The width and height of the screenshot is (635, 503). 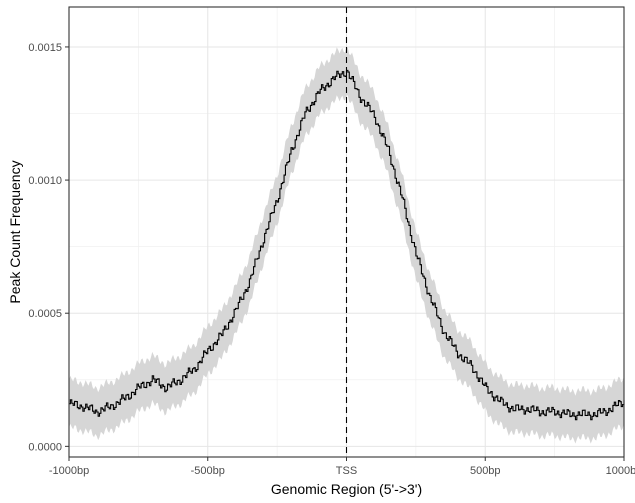 I want to click on y-axis-ticks: 0.0000 0.0005 0.0010 0.0015, so click(x=48, y=247).